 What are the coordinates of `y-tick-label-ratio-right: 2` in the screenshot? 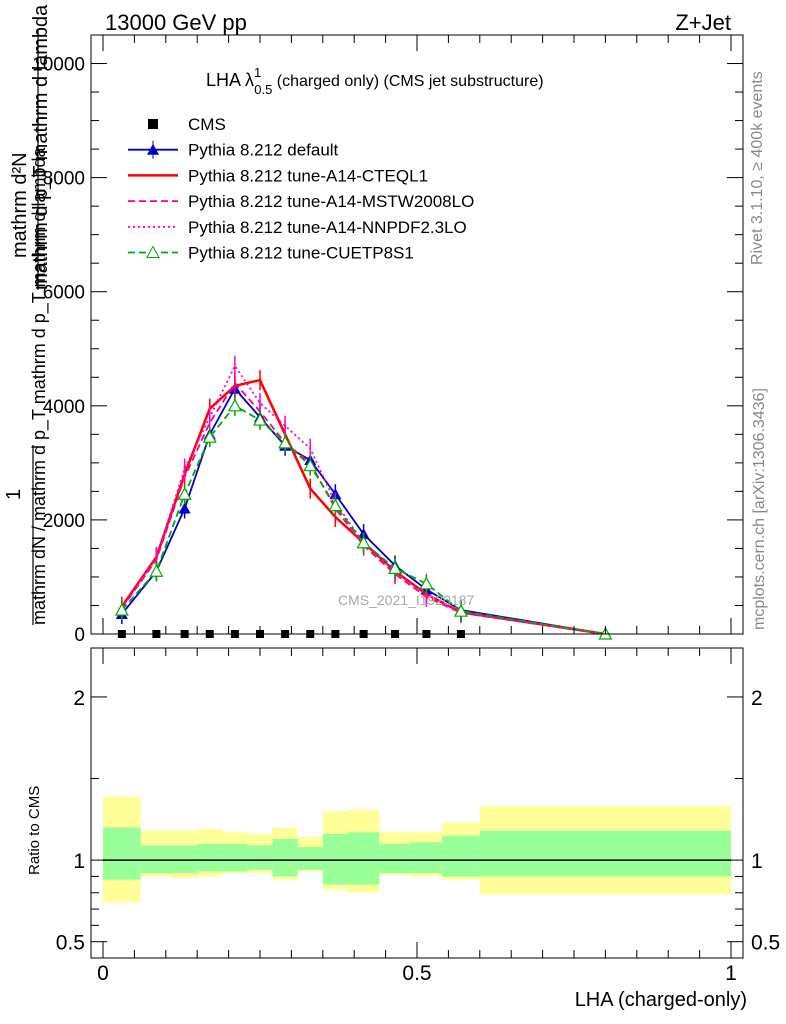 It's located at (757, 698).